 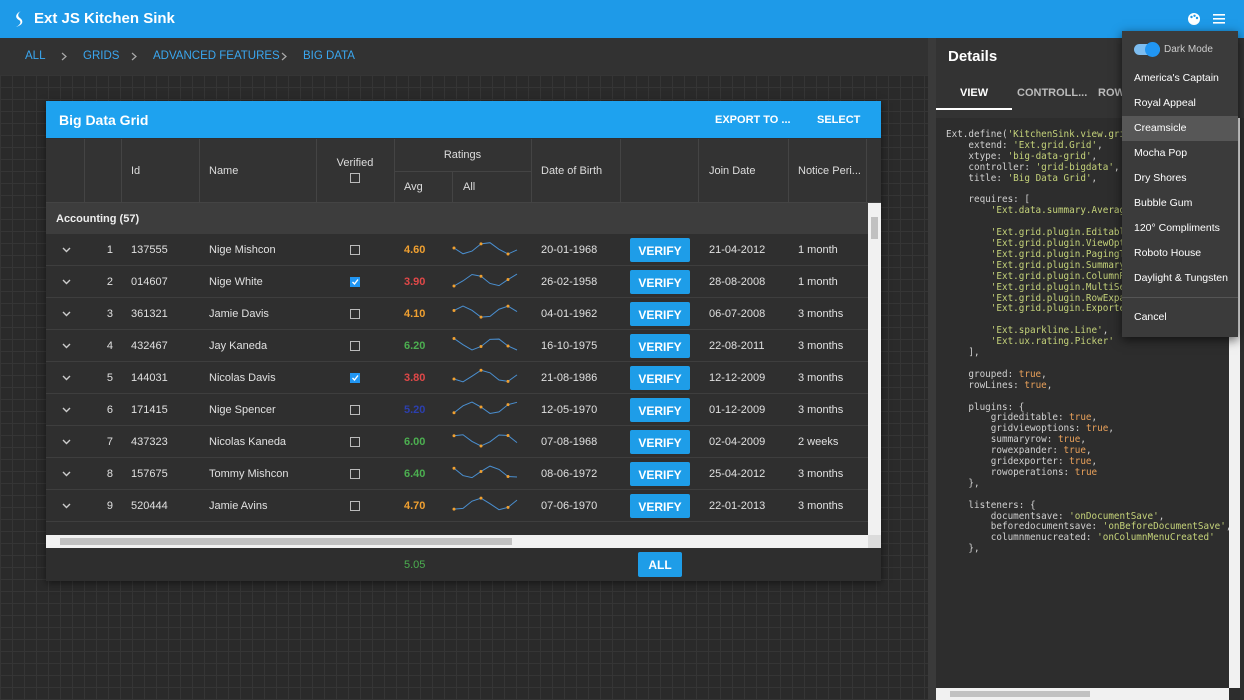 I want to click on row-number: 7, so click(x=98, y=442).